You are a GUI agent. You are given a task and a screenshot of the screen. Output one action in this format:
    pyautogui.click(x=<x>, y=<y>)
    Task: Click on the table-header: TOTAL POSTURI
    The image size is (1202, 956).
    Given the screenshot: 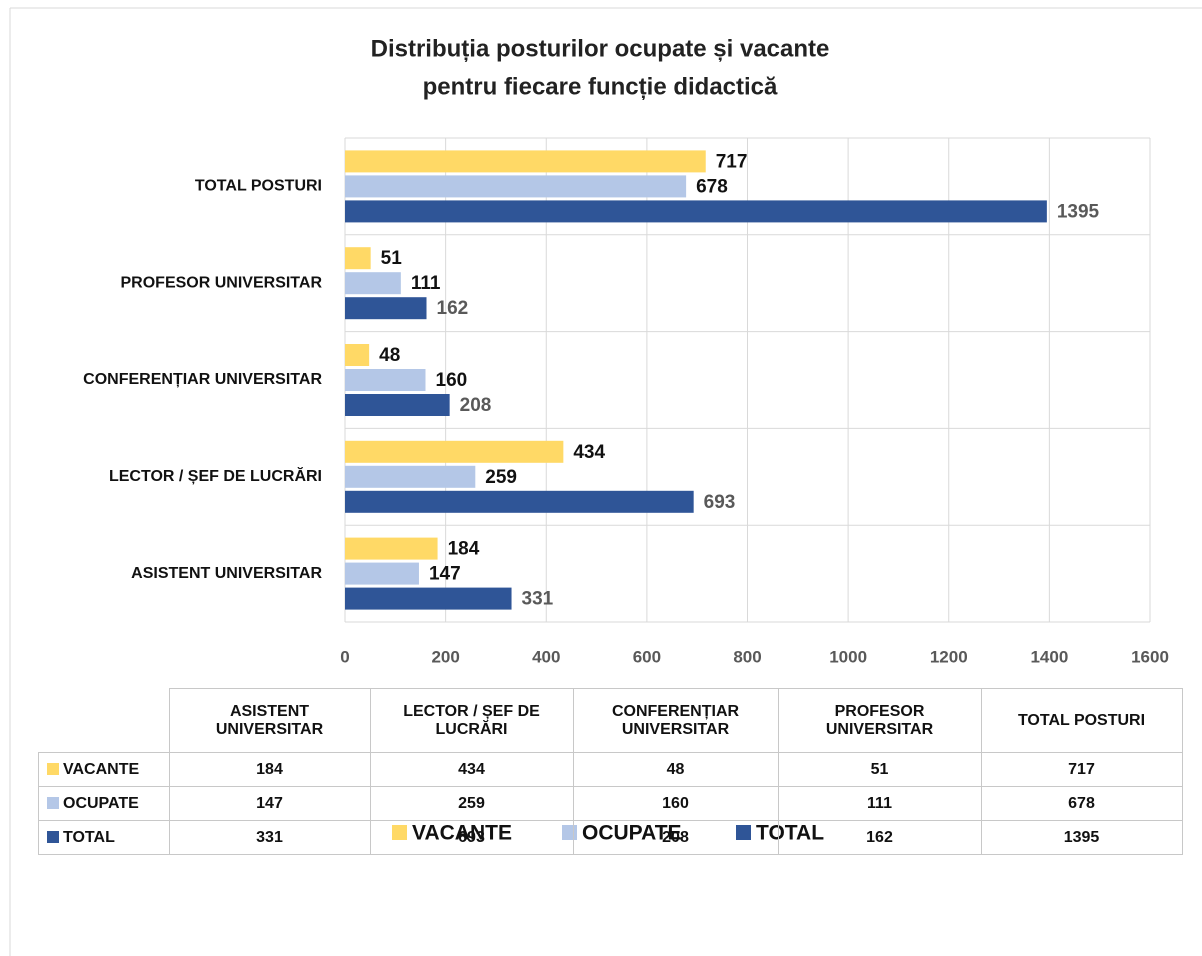 What is the action you would take?
    pyautogui.click(x=1081, y=720)
    